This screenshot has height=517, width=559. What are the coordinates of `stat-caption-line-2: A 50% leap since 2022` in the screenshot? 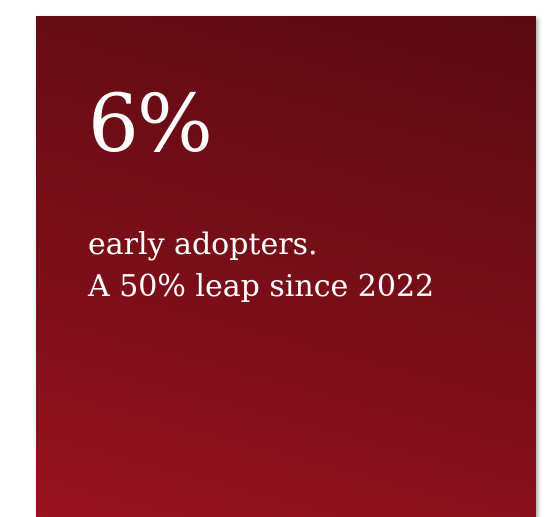 It's located at (261, 286).